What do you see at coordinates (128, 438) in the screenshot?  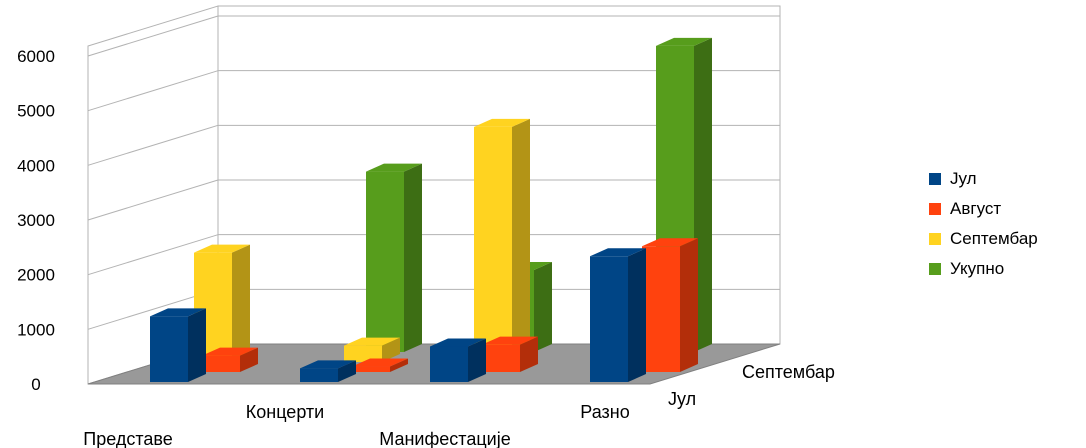 I see `category-label: Представе` at bounding box center [128, 438].